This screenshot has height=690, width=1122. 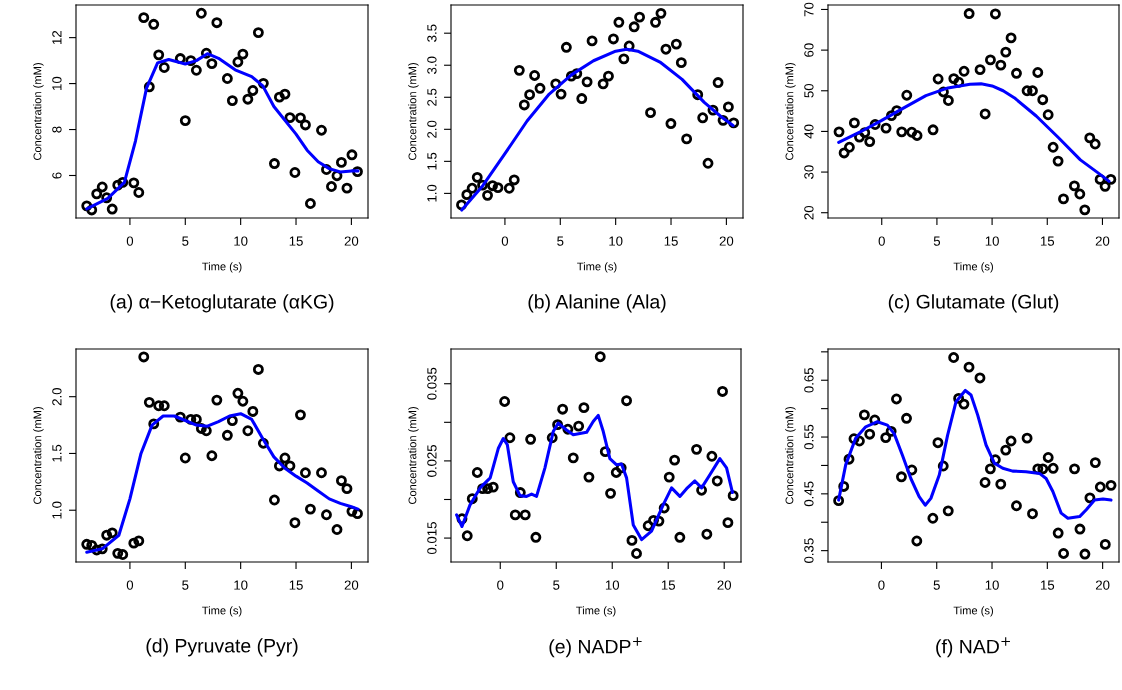 What do you see at coordinates (432, 97) in the screenshot?
I see `y-tick-label: 2.5` at bounding box center [432, 97].